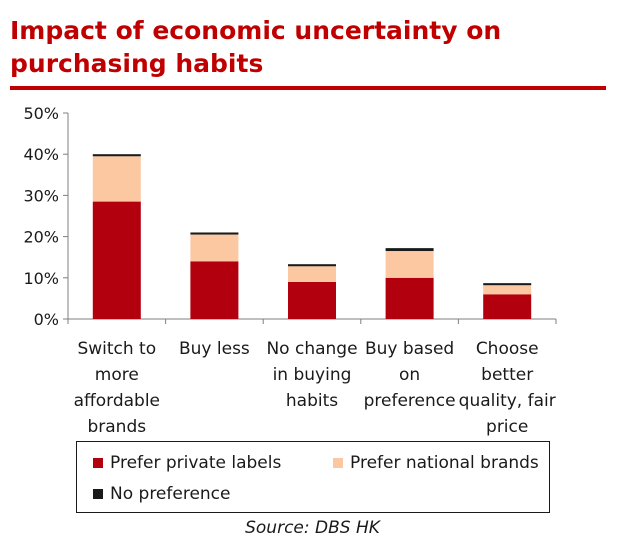  Describe the element at coordinates (116, 427) in the screenshot. I see `x-category-label: brands` at that location.